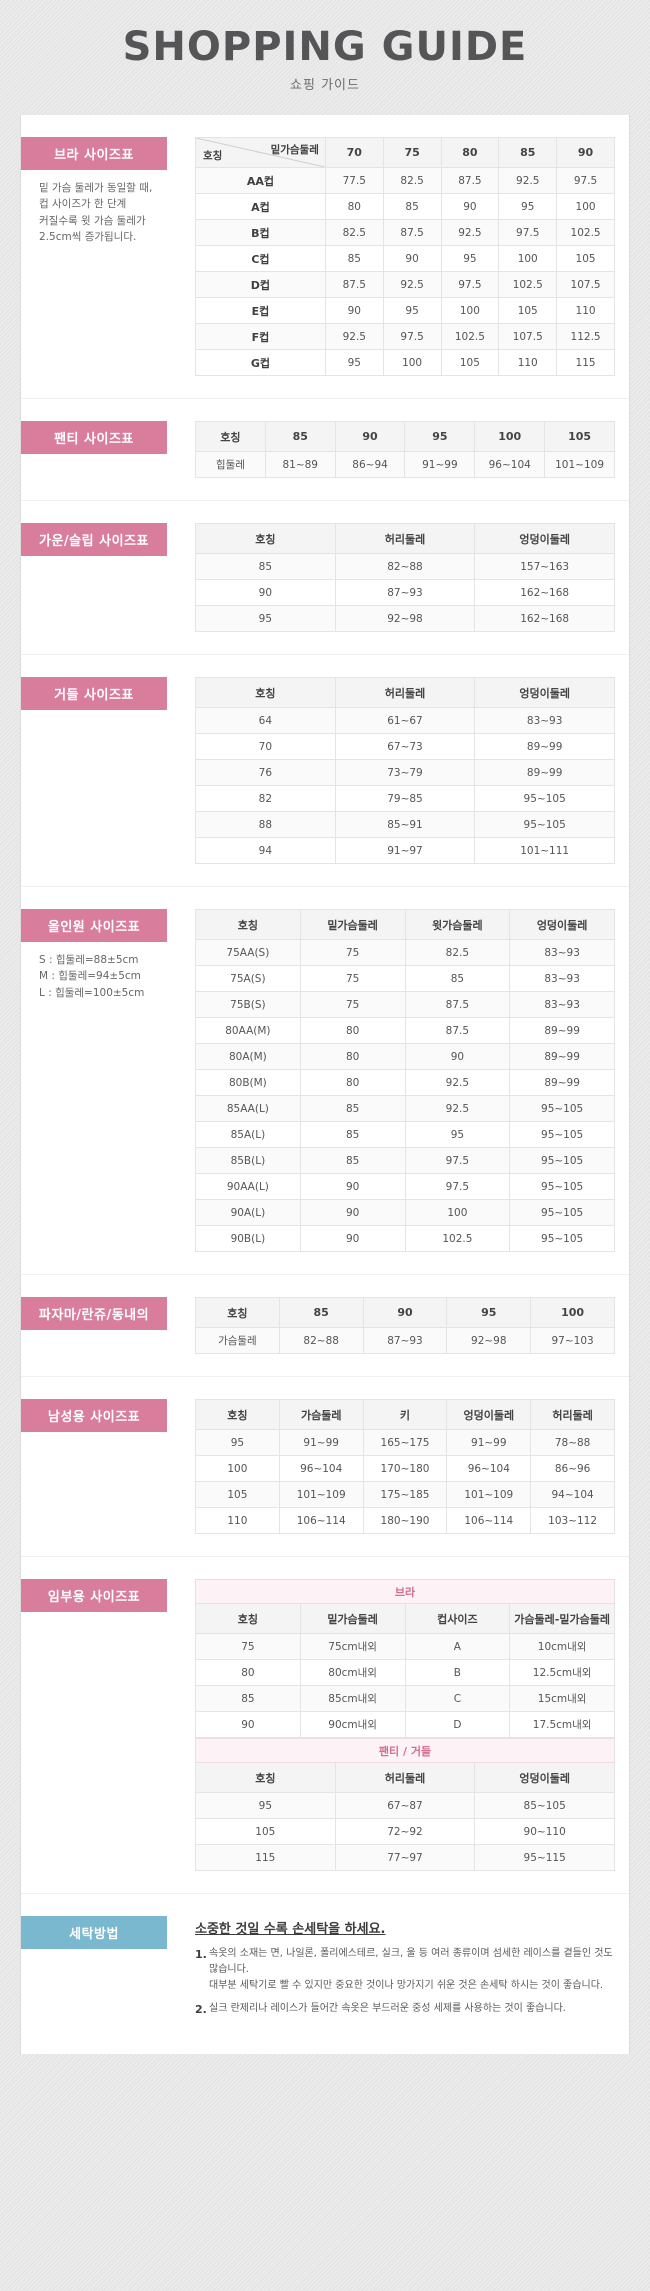  What do you see at coordinates (457, 1672) in the screenshot?
I see `maternity-bra-cell: B` at bounding box center [457, 1672].